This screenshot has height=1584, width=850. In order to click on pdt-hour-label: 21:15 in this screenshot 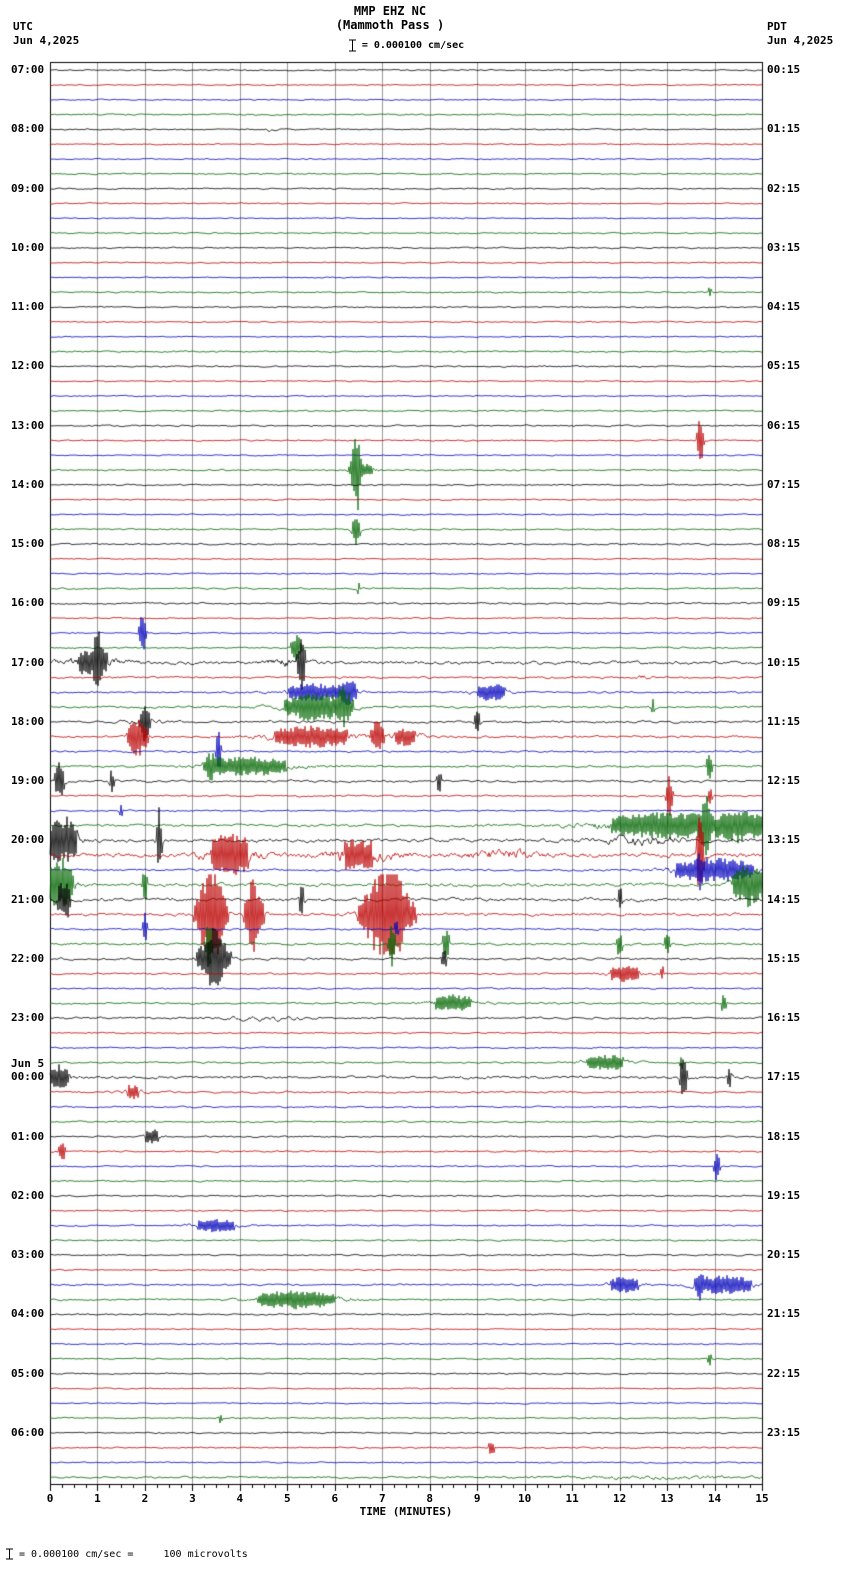, I will do `click(784, 1314)`.